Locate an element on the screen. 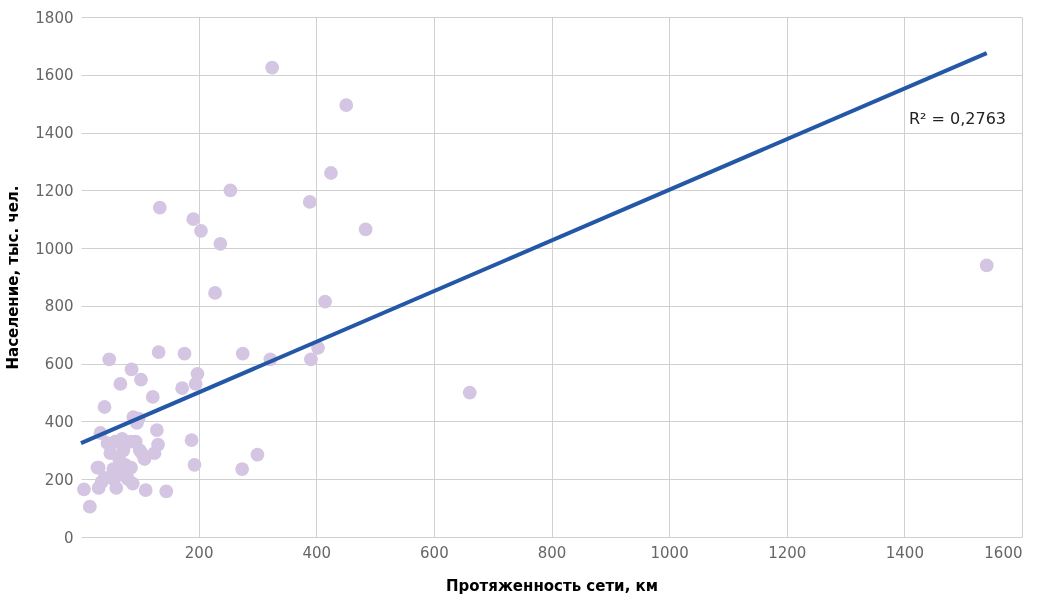 This screenshot has width=1057, height=608. annotation: R² = 0,2763 is located at coordinates (957, 118).